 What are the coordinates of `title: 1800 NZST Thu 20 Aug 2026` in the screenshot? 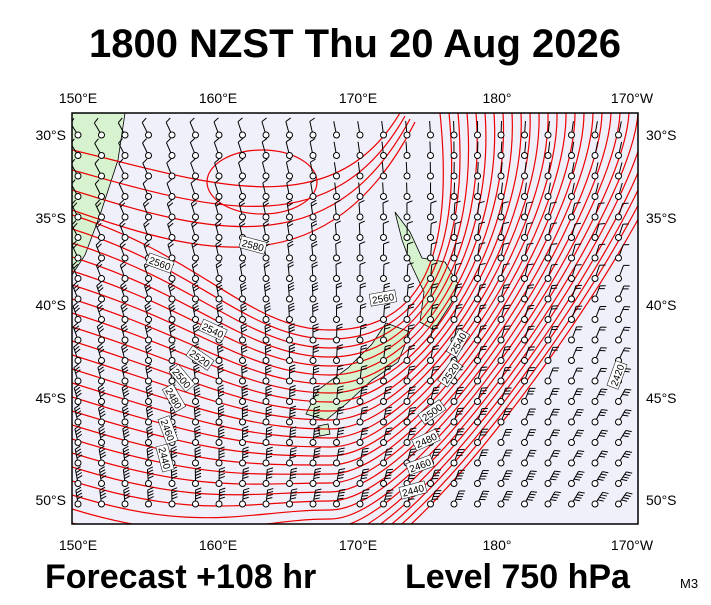 It's located at (355, 44).